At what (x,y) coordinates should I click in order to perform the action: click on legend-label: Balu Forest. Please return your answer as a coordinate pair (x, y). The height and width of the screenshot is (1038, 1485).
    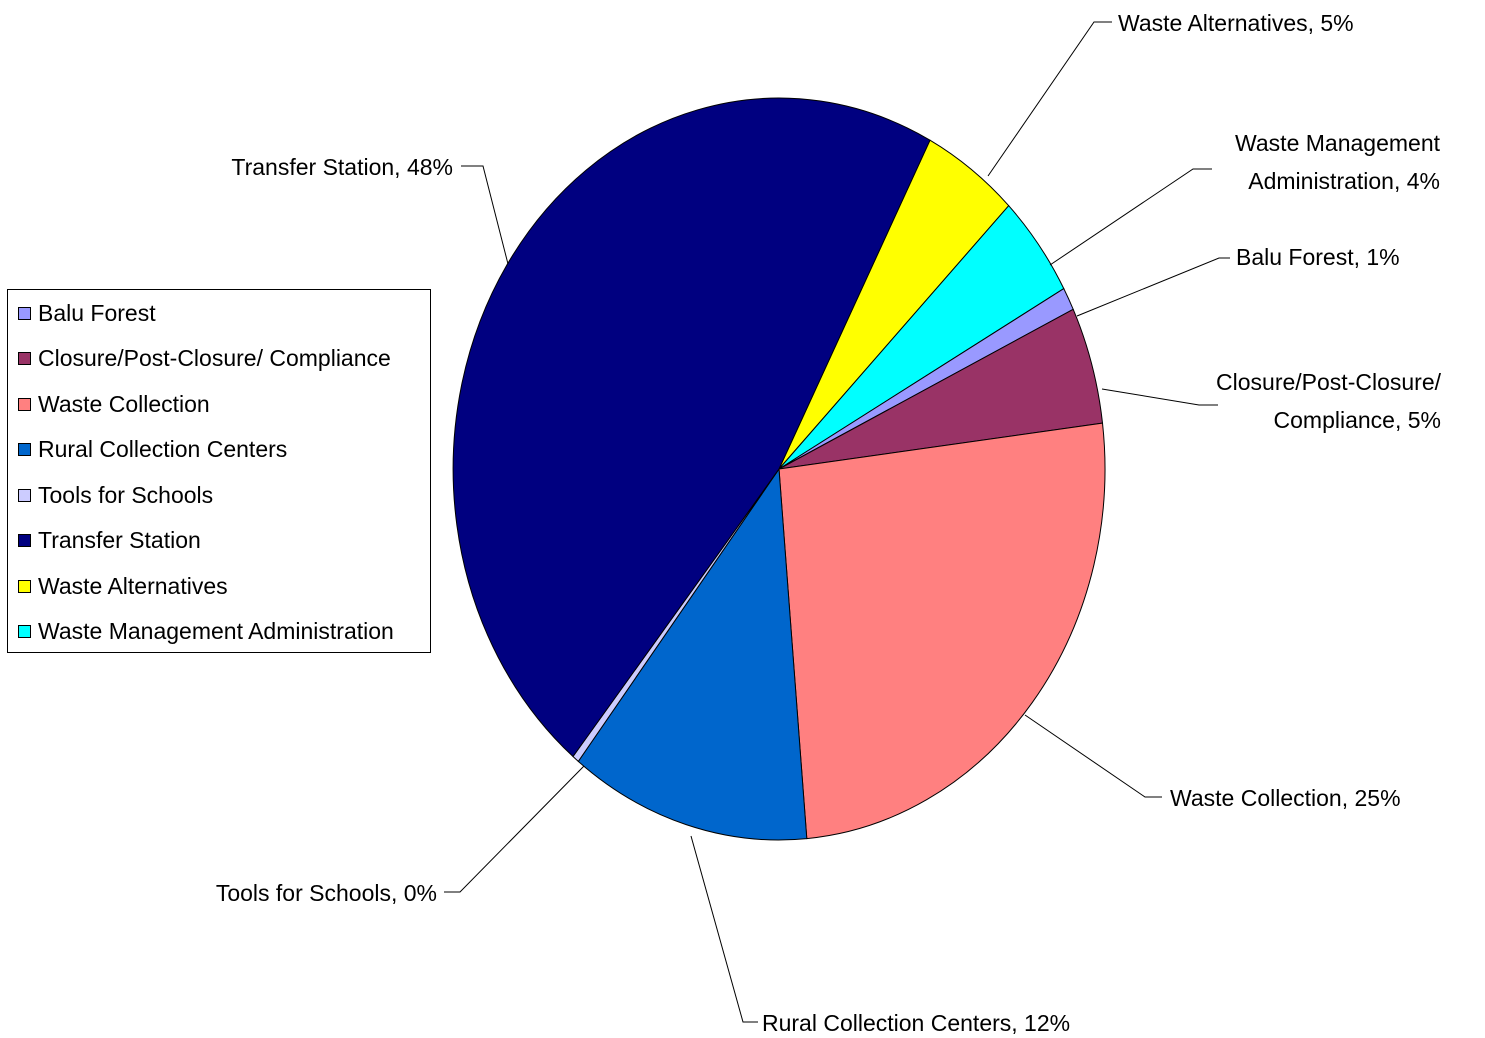
    Looking at the image, I should click on (97, 312).